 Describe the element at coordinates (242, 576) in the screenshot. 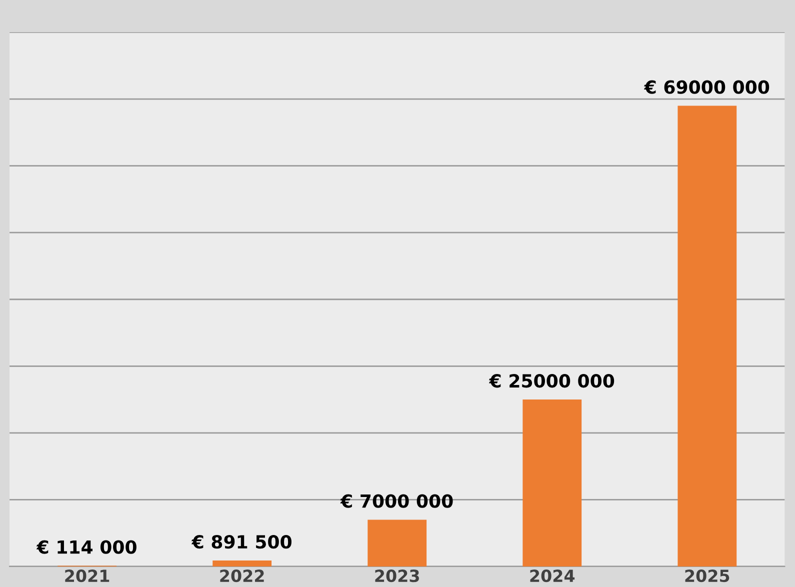

I see `x-tick-label: 2022` at that location.